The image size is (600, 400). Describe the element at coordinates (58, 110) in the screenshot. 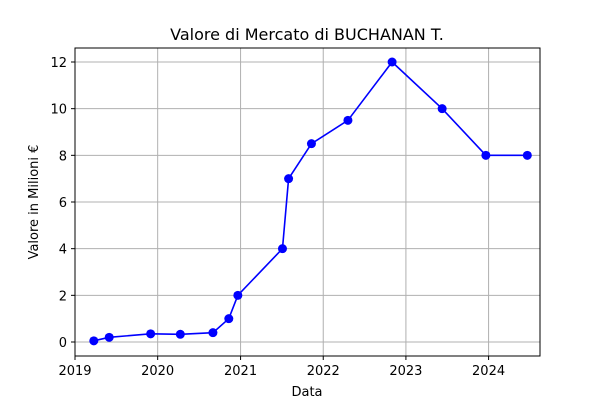

I see `y-tick-label-10: 10` at that location.